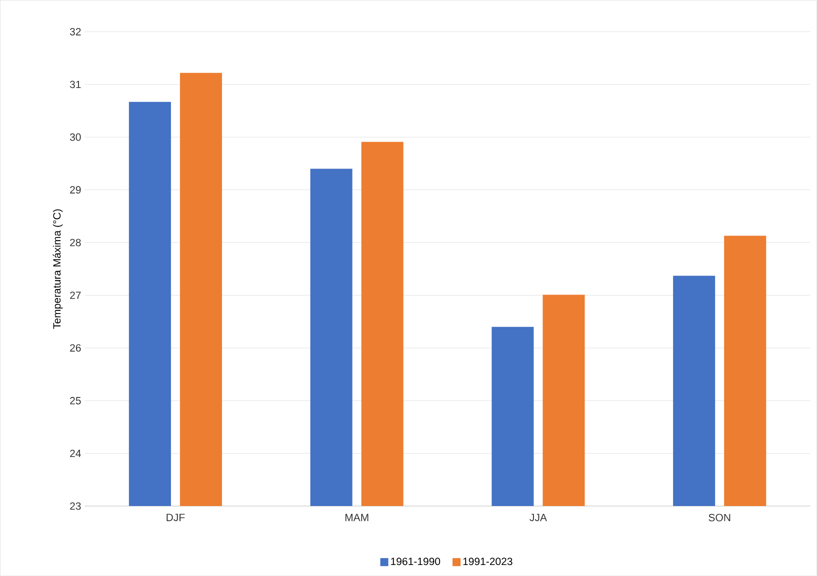 Image resolution: width=817 pixels, height=576 pixels. I want to click on y-tick-label: 32, so click(75, 32).